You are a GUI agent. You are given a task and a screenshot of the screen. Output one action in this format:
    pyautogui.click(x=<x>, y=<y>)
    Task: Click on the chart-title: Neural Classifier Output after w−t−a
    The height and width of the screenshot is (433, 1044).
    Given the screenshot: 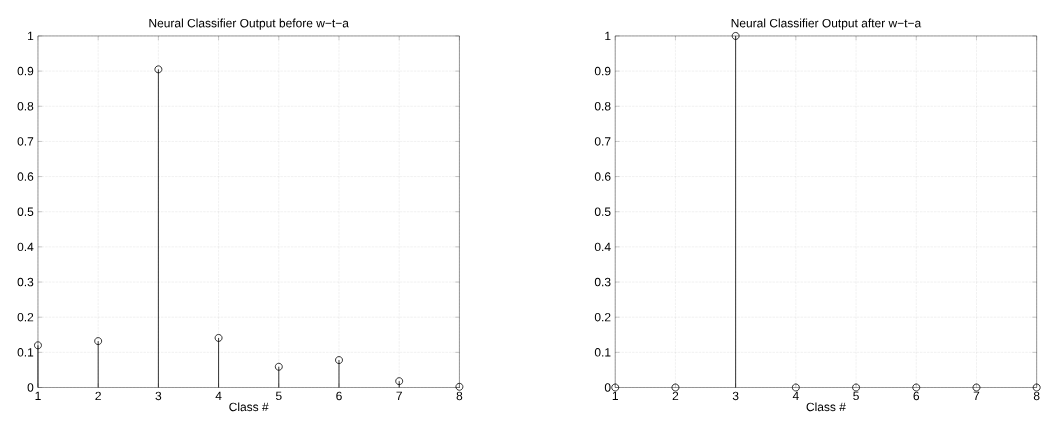 What is the action you would take?
    pyautogui.click(x=826, y=24)
    